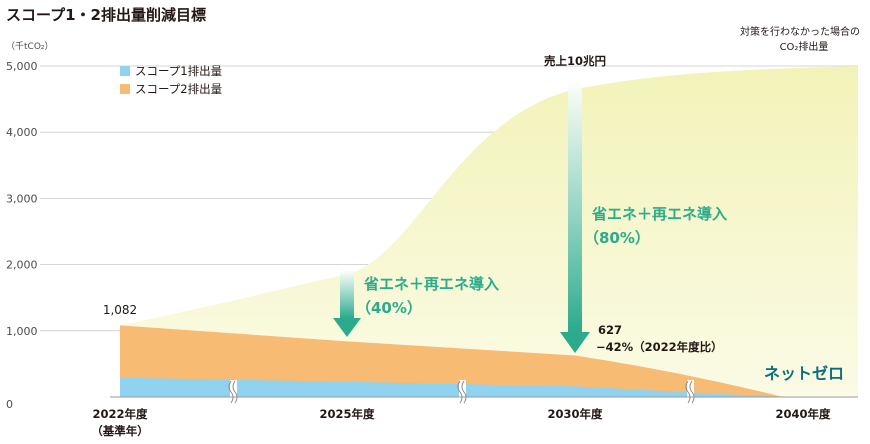  I want to click on arrow1-label-line1: 省エネ＋再エネ導入, so click(431, 284).